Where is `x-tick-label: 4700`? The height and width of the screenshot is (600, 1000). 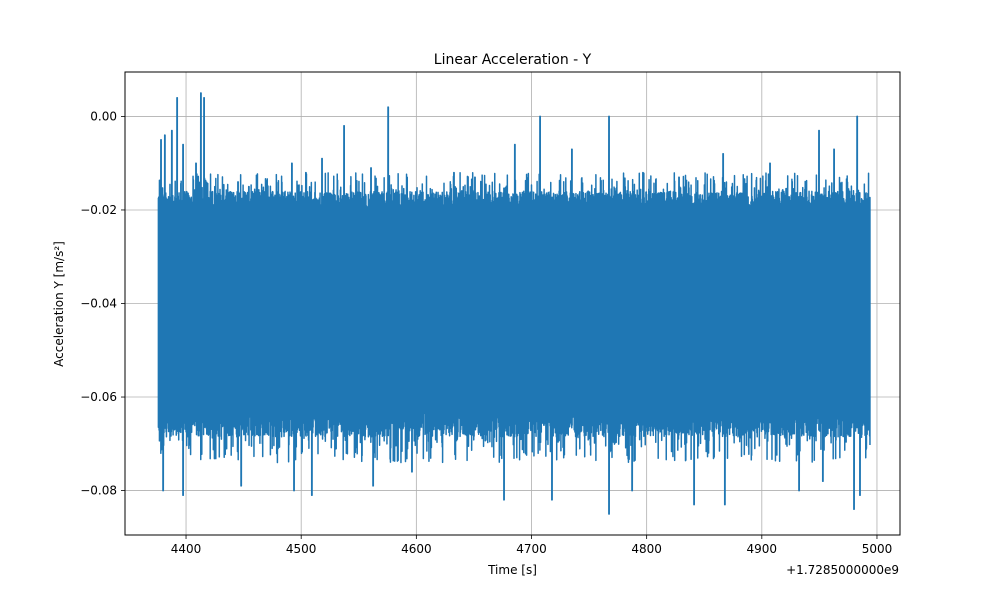 x-tick-label: 4700 is located at coordinates (531, 549).